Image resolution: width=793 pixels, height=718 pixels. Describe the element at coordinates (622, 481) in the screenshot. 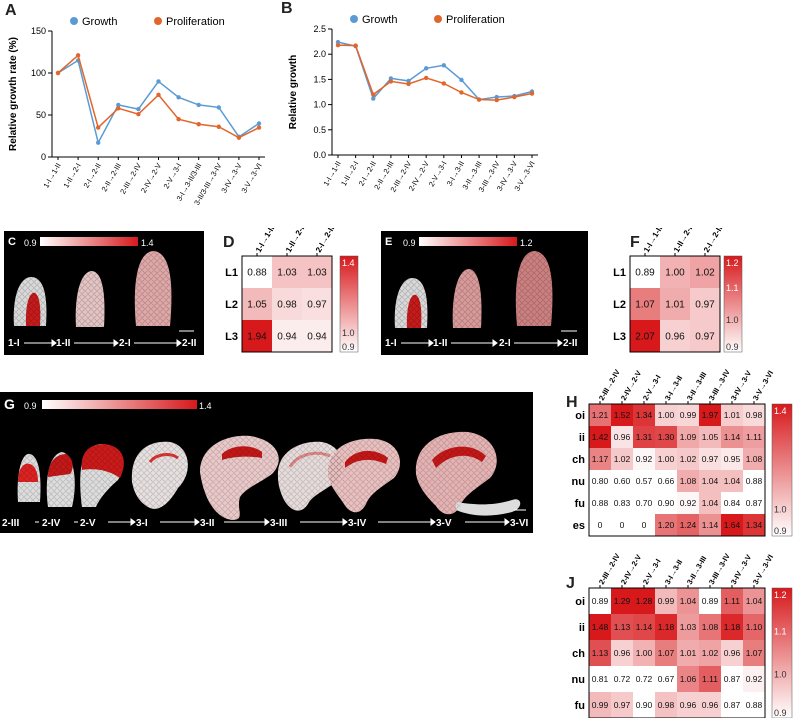

I see `heat-cell-value: 0.60` at that location.